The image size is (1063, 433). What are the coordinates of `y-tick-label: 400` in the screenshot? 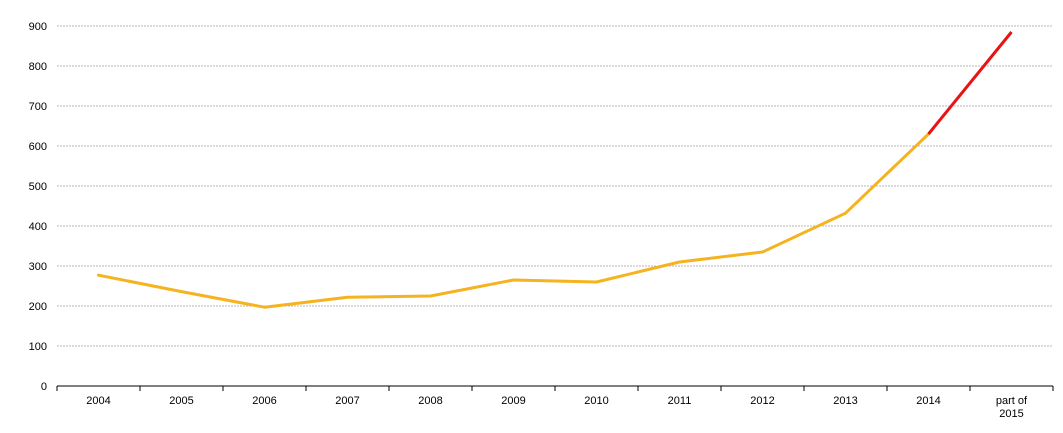 It's located at (38, 227).